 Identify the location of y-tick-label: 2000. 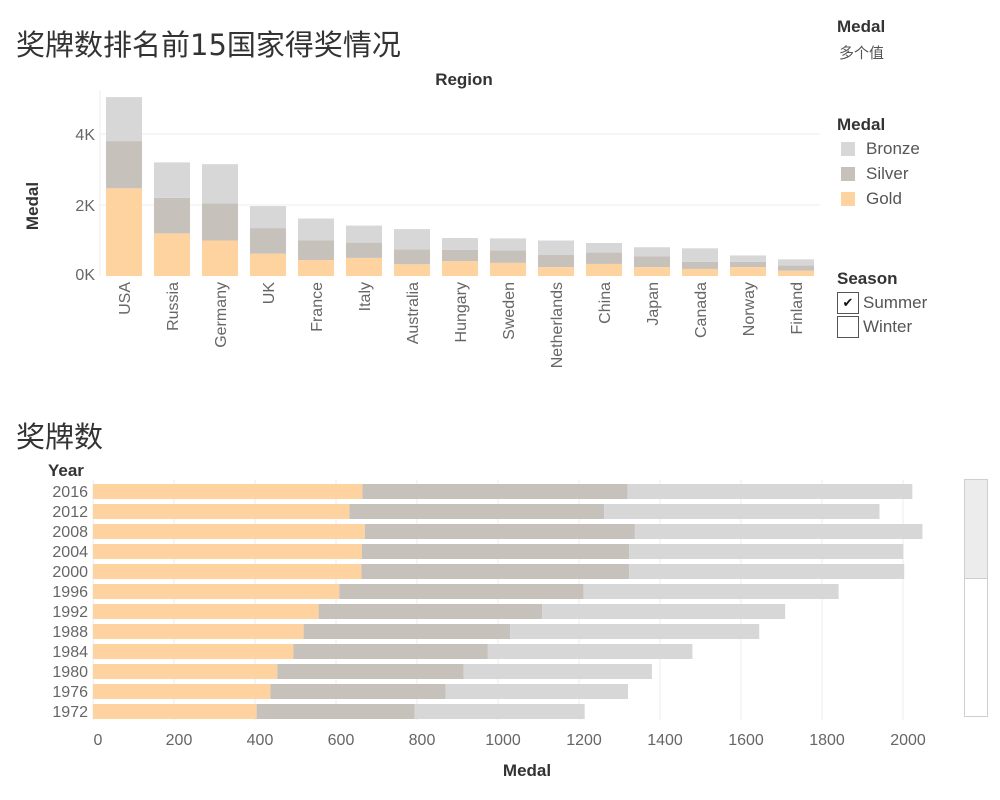
(70, 572).